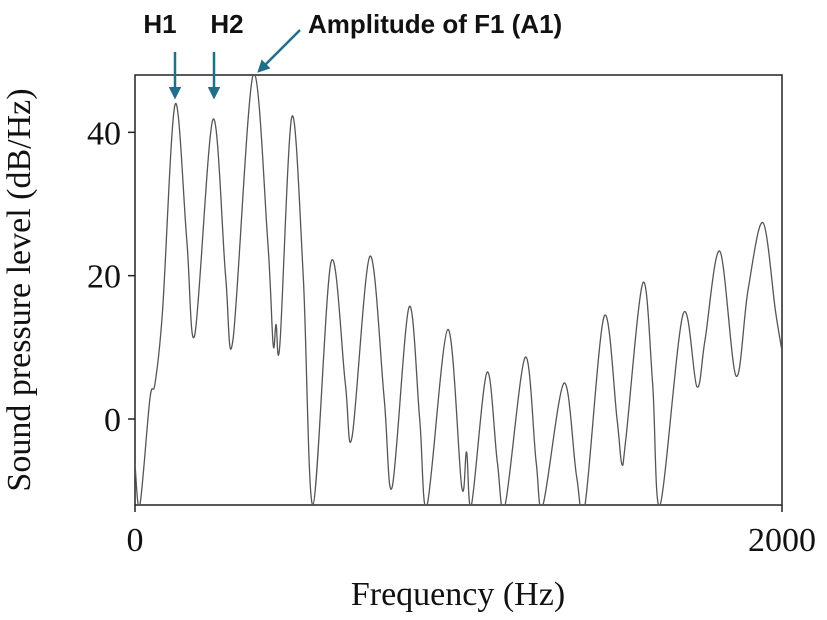  I want to click on annotation-arrow, so click(279, 51).